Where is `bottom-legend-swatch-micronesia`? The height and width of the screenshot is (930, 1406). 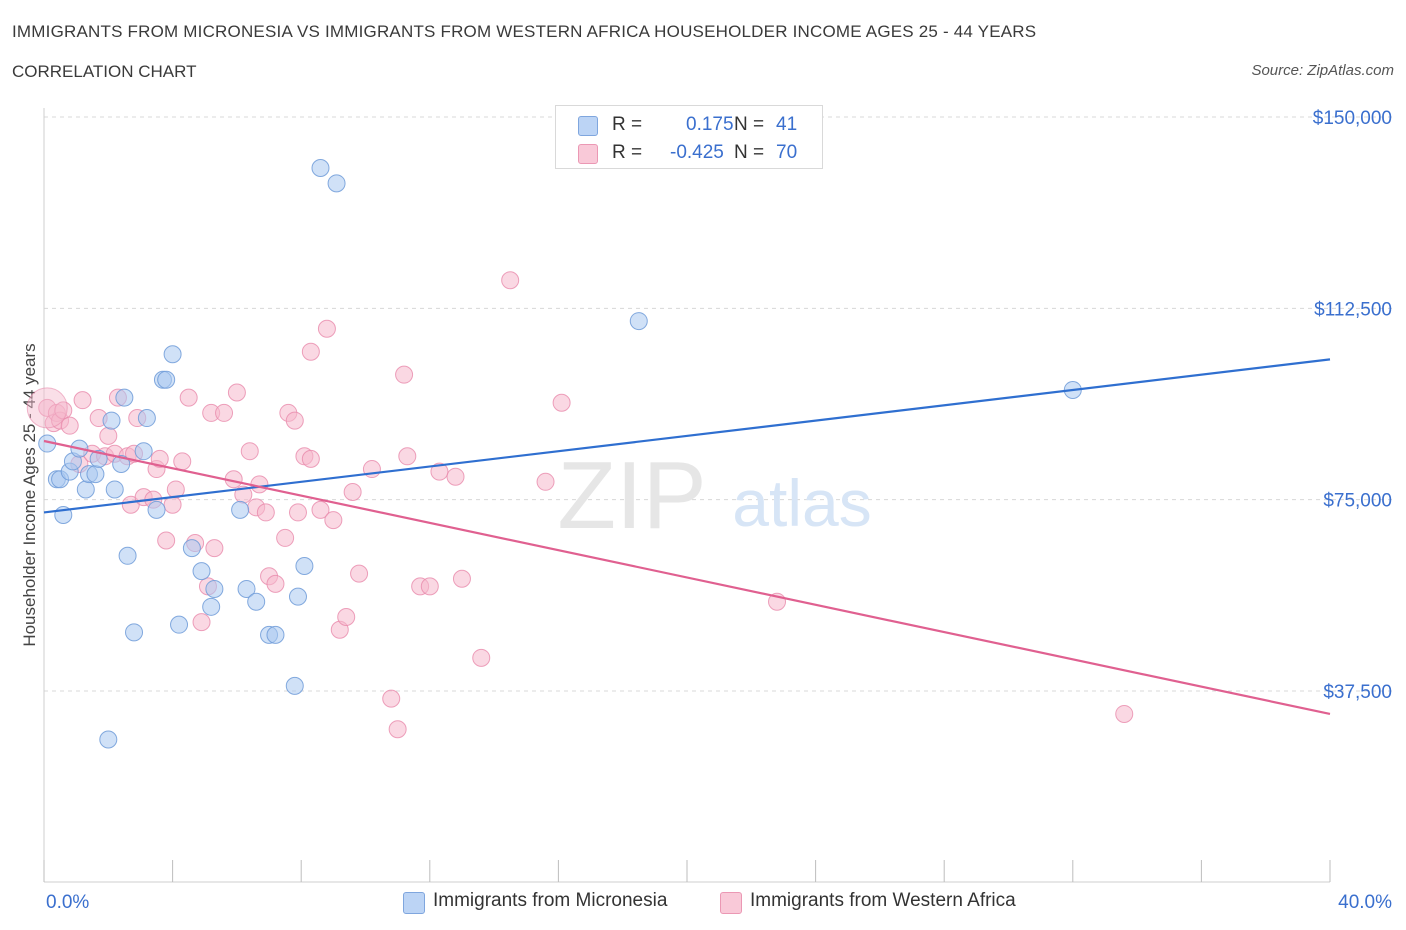
bottom-legend-swatch-micronesia is located at coordinates (414, 903).